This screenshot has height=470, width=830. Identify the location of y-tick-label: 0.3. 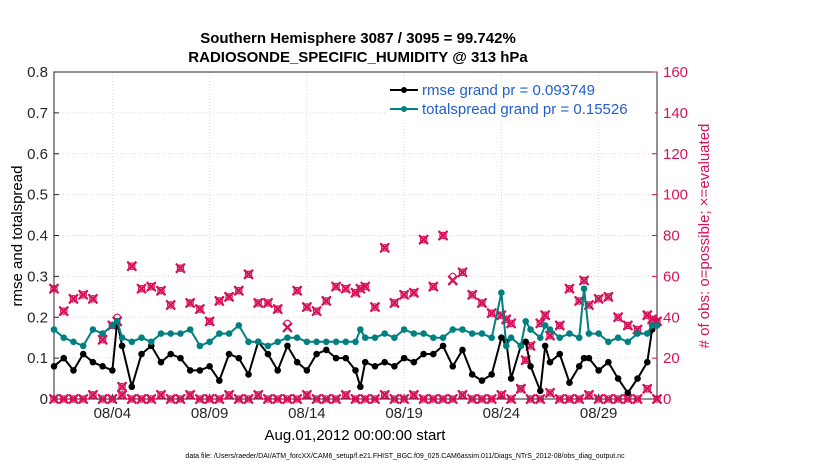
(37, 276).